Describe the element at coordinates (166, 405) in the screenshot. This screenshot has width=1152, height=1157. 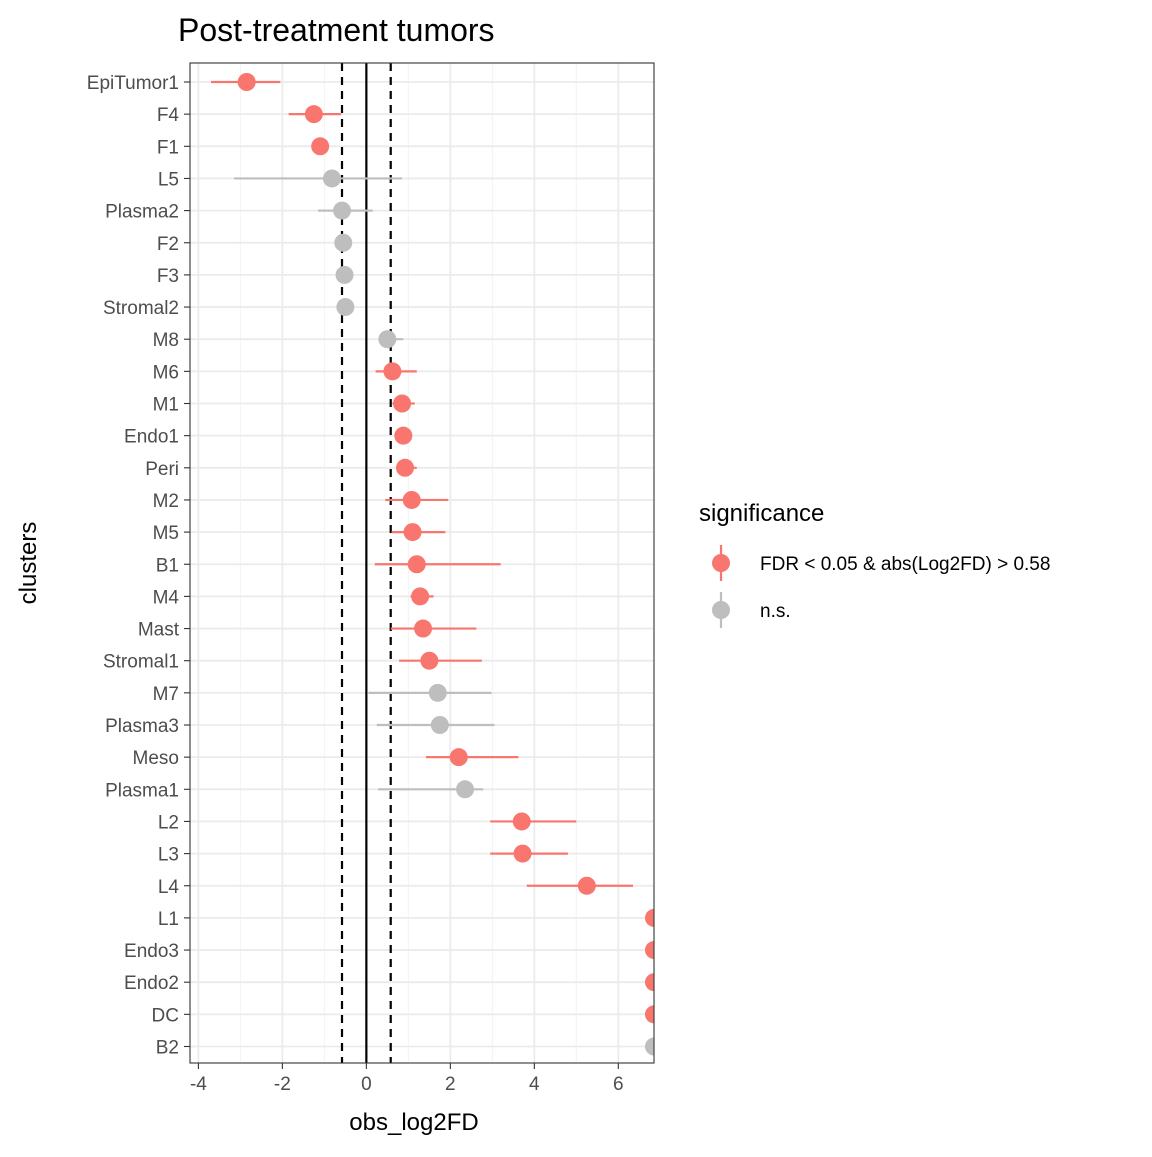
I see `y-tick-label: M1` at that location.